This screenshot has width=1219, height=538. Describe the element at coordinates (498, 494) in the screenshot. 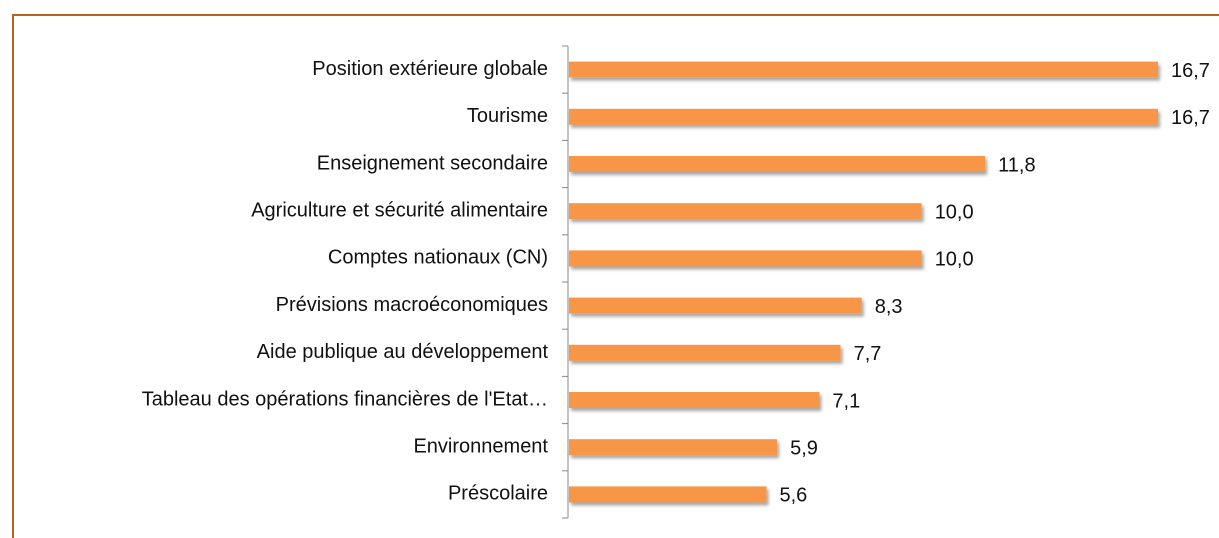

I see `category-label: Préscolaire` at that location.